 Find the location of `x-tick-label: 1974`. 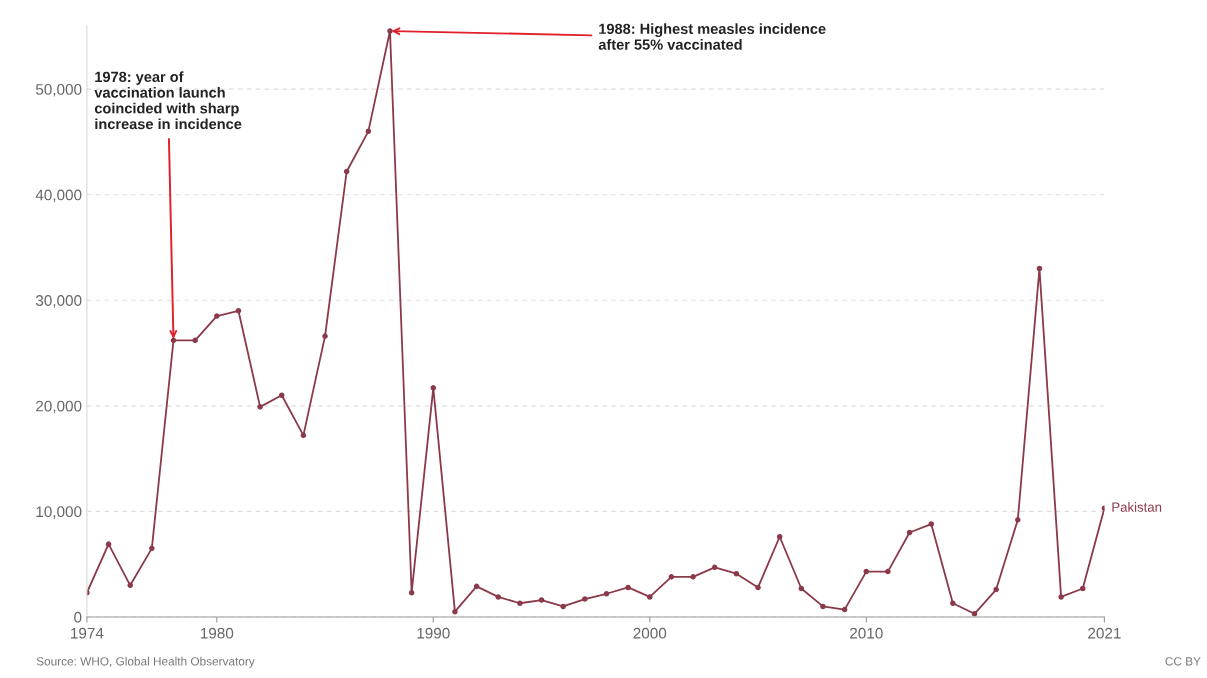

x-tick-label: 1974 is located at coordinates (87, 633).